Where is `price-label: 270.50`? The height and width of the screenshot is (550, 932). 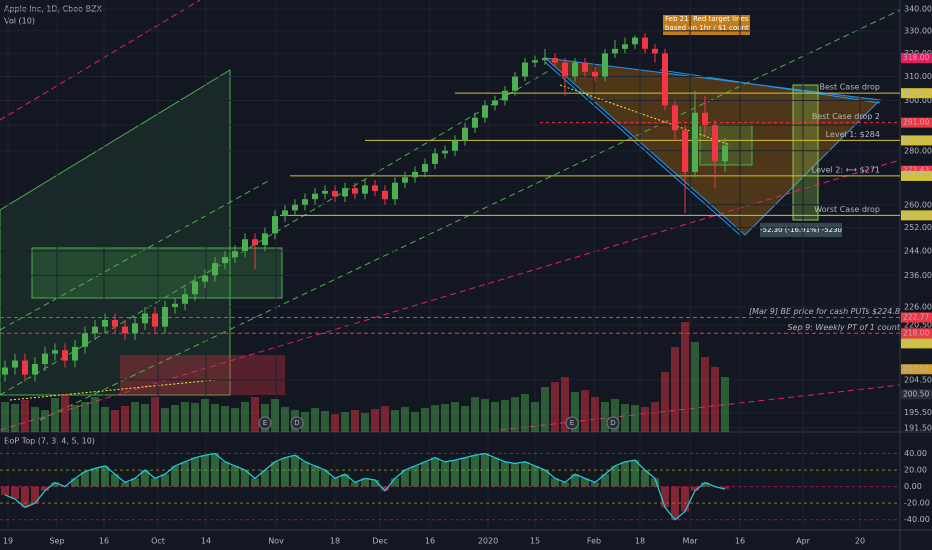 price-label: 270.50 is located at coordinates (916, 175).